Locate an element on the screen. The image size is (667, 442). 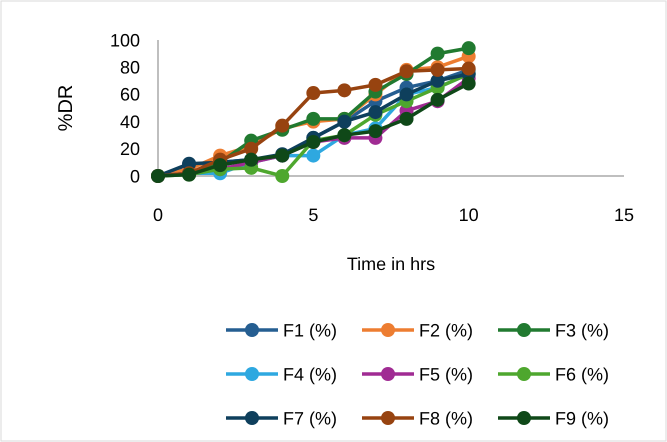
legend-label: F5 (%) is located at coordinates (446, 374).